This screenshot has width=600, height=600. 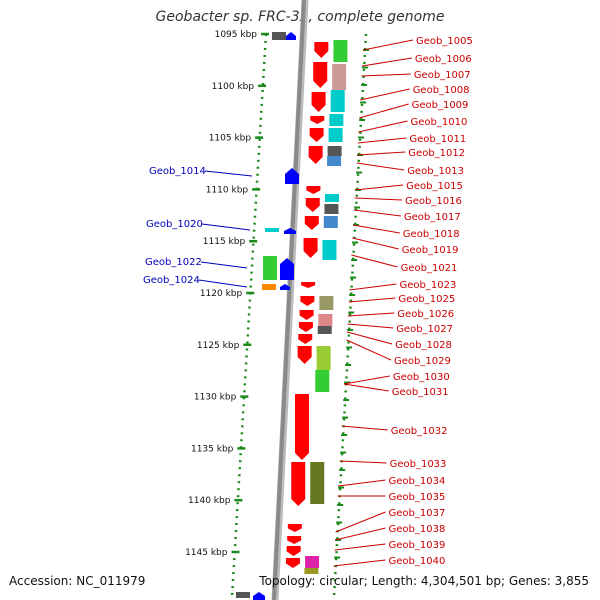 What do you see at coordinates (206, 553) in the screenshot?
I see `scale-tick-label: 1145 kbp` at bounding box center [206, 553].